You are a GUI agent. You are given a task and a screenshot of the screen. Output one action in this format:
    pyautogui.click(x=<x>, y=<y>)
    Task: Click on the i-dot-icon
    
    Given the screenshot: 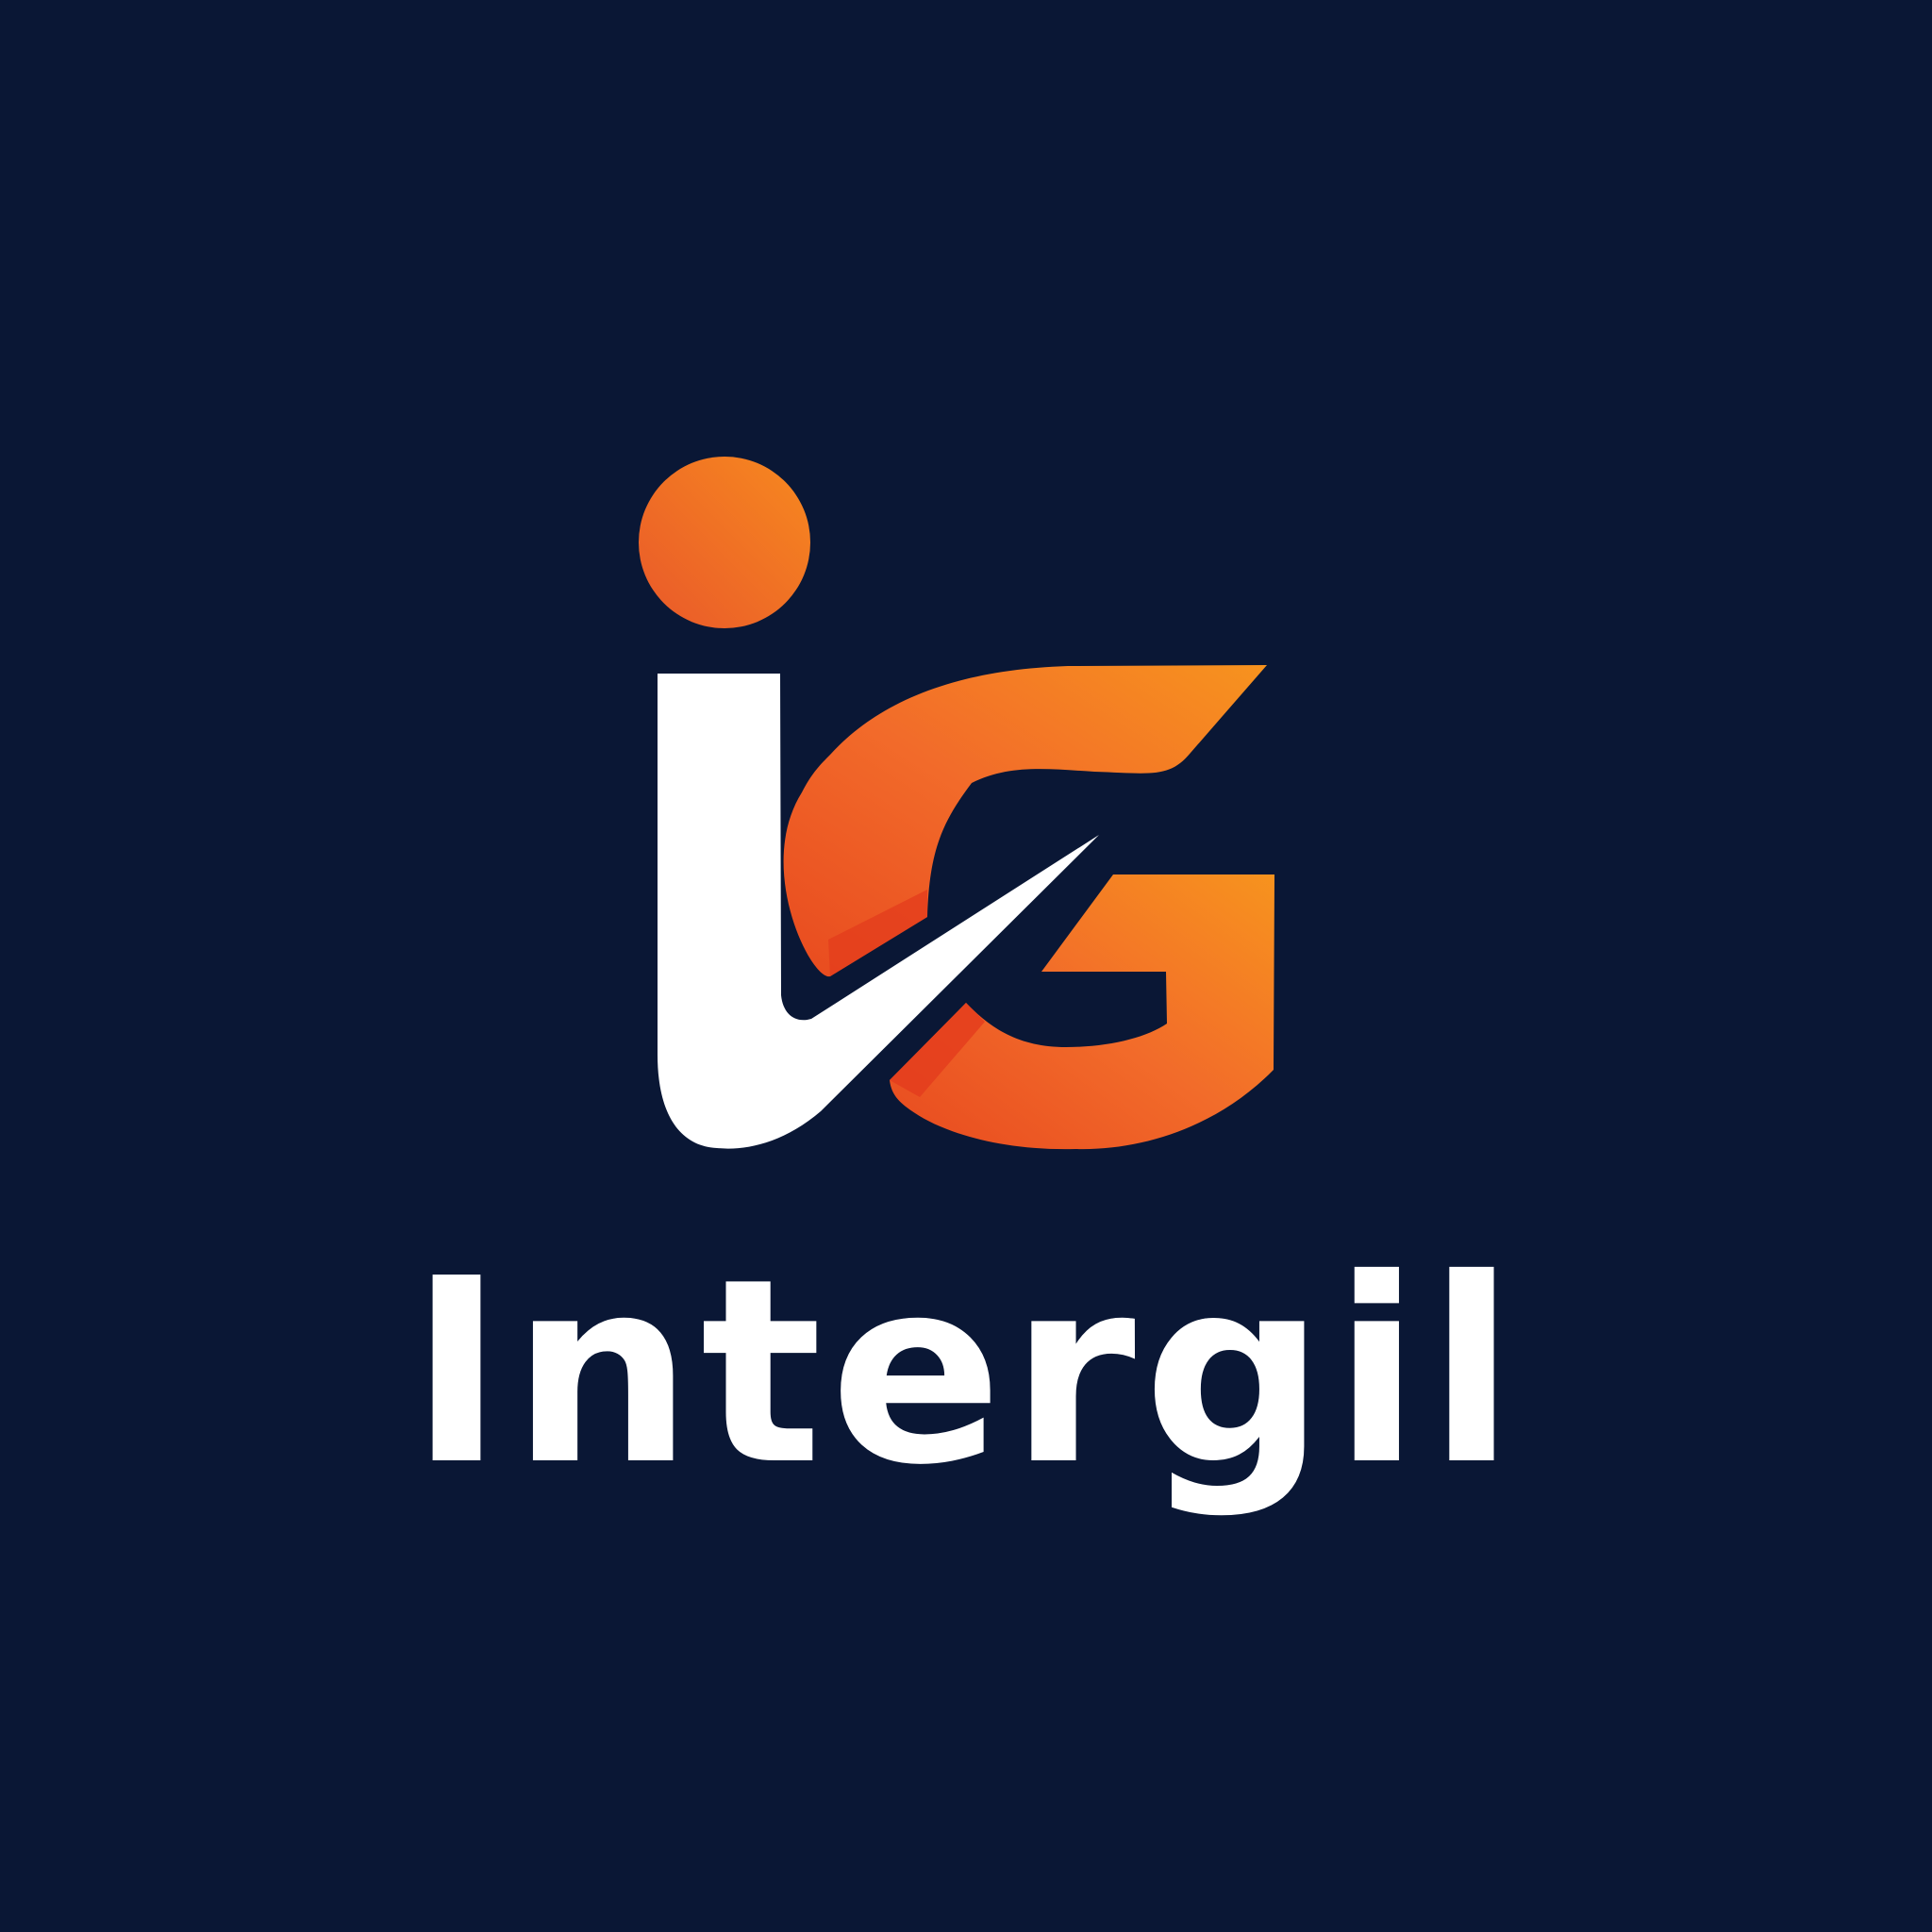 What is the action you would take?
    pyautogui.click(x=724, y=542)
    